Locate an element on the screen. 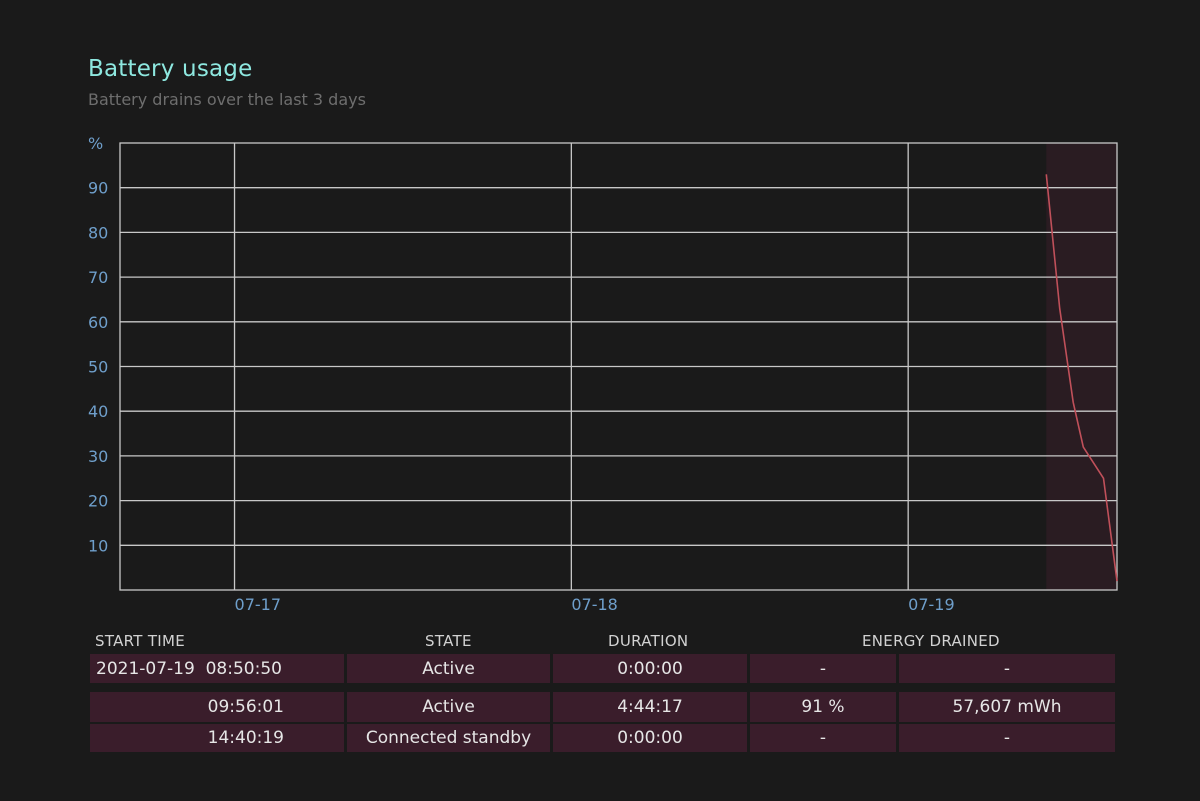 The image size is (1200, 801). table-row: 14:40:19 Connected standby 0:00:00 - - is located at coordinates (603, 738).